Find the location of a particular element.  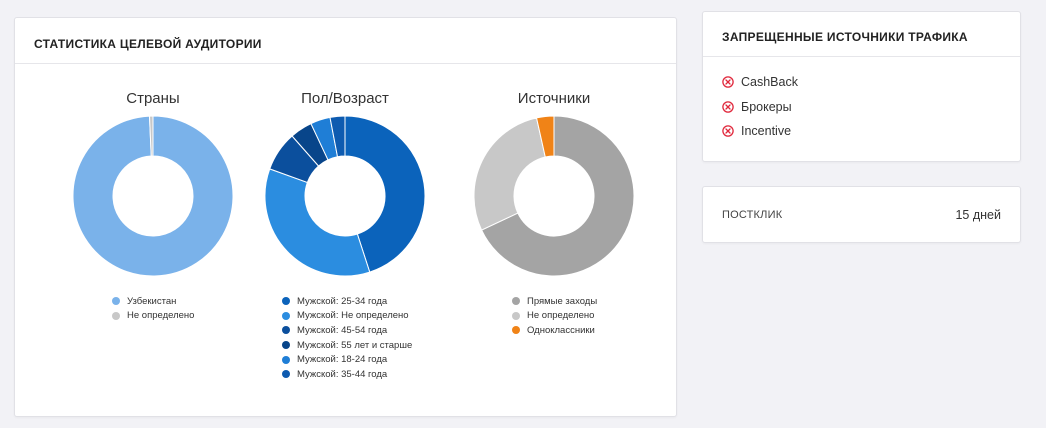

countries-legend: Узбекистан Не определено is located at coordinates (153, 308).